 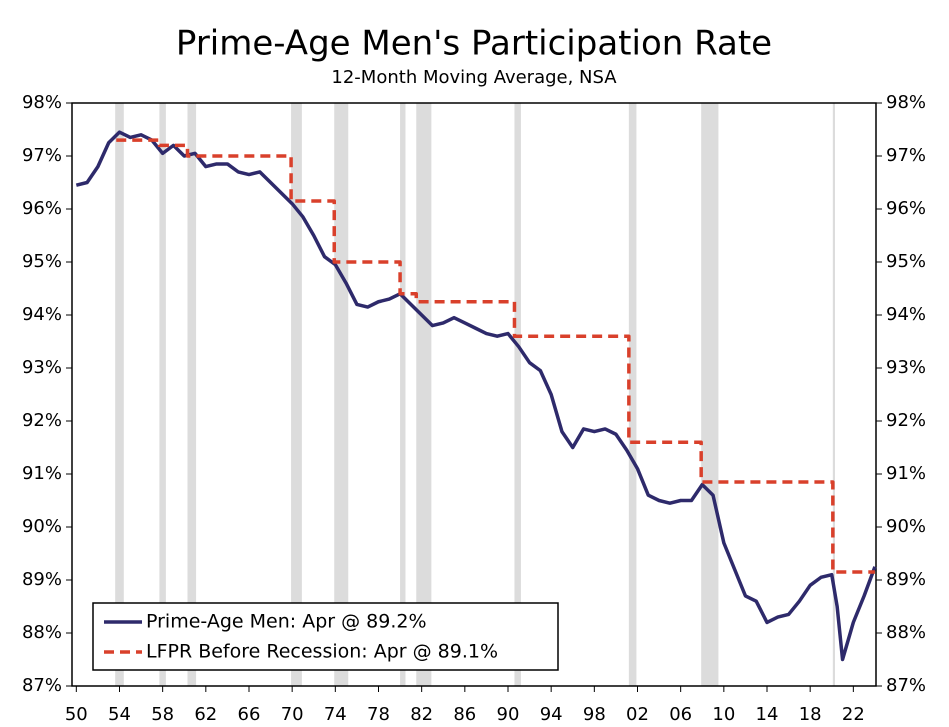 I want to click on x-tick-label: 74, so click(x=335, y=714).